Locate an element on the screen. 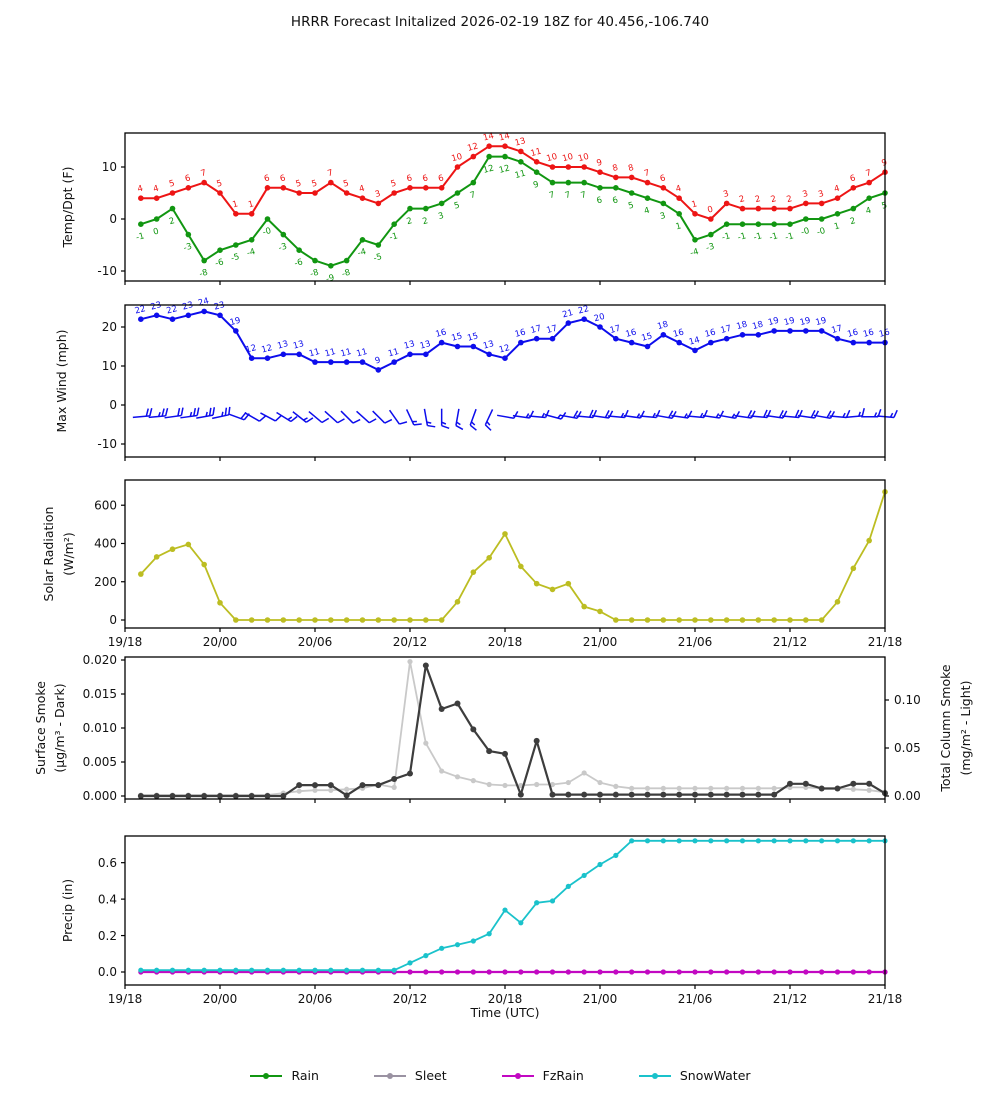 This screenshot has width=1000, height=1100. y-tick-label: 600 is located at coordinates (105, 505).